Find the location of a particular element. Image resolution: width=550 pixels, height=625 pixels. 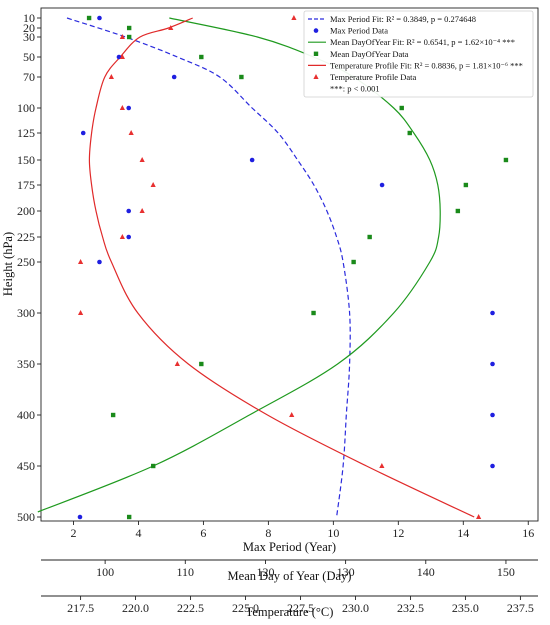

x-tick-label: 217.5 is located at coordinates (80, 608).